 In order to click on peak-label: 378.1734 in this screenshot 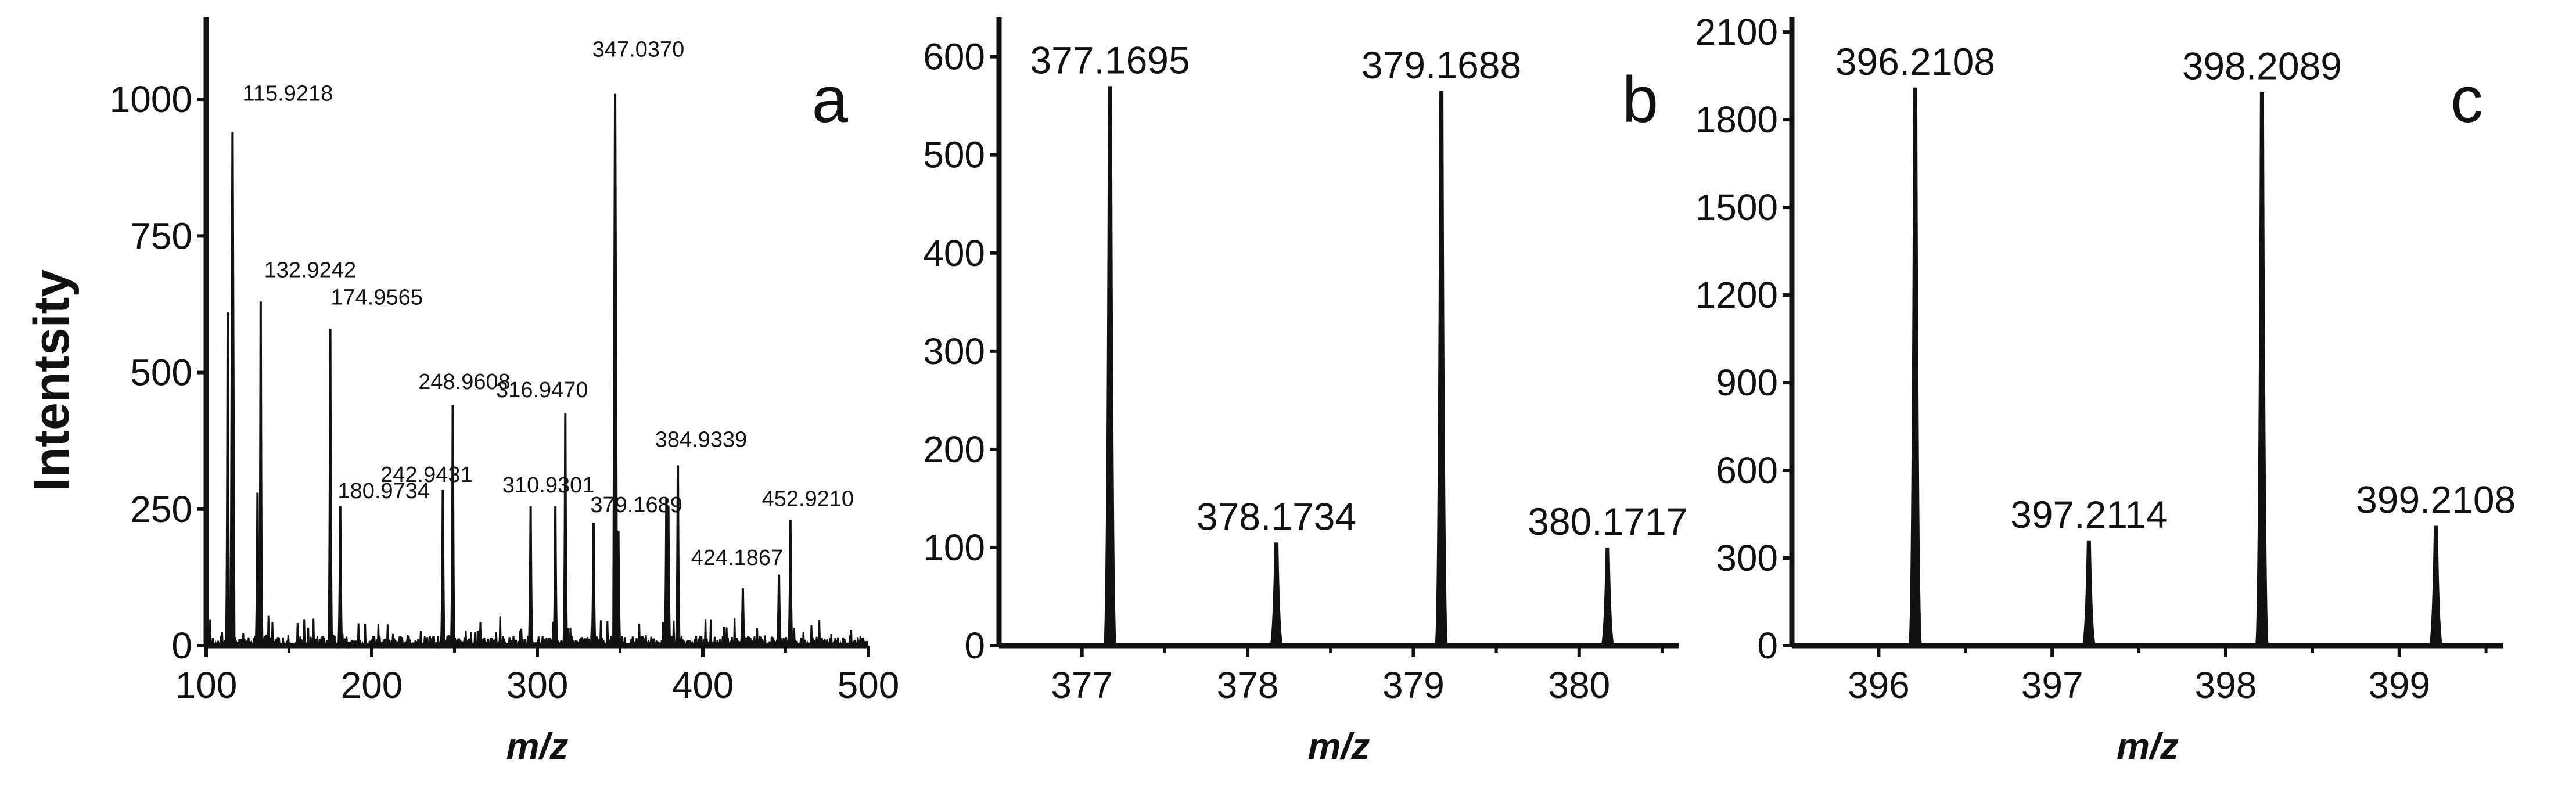, I will do `click(1276, 517)`.